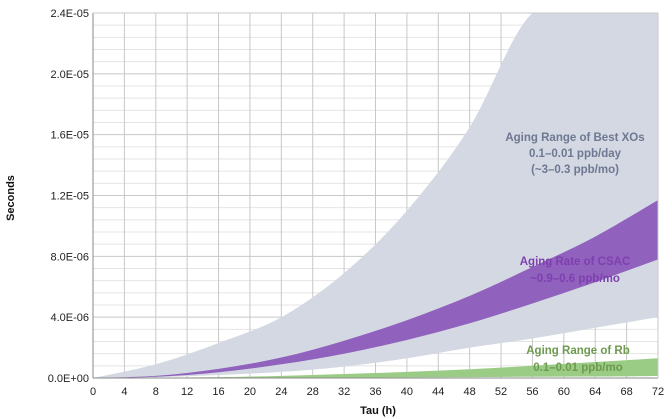  I want to click on x-tick-label: 8, so click(156, 392).